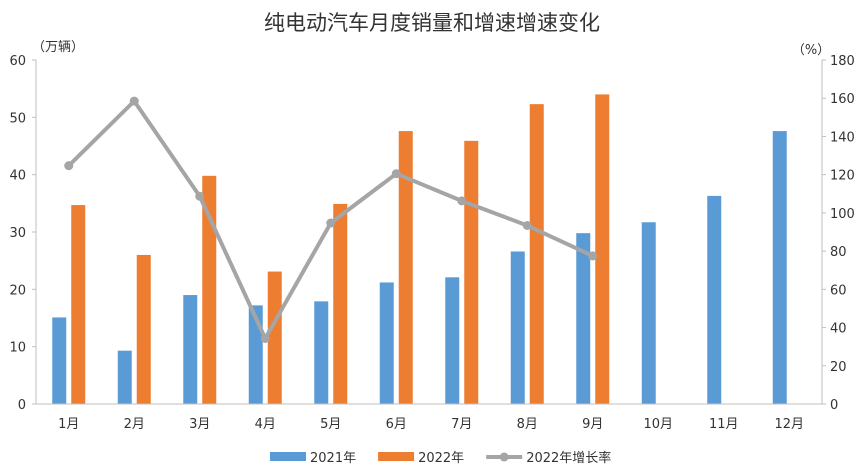 This screenshot has height=475, width=865. Describe the element at coordinates (592, 424) in the screenshot. I see `x-axis-tick-label: 9月` at that location.